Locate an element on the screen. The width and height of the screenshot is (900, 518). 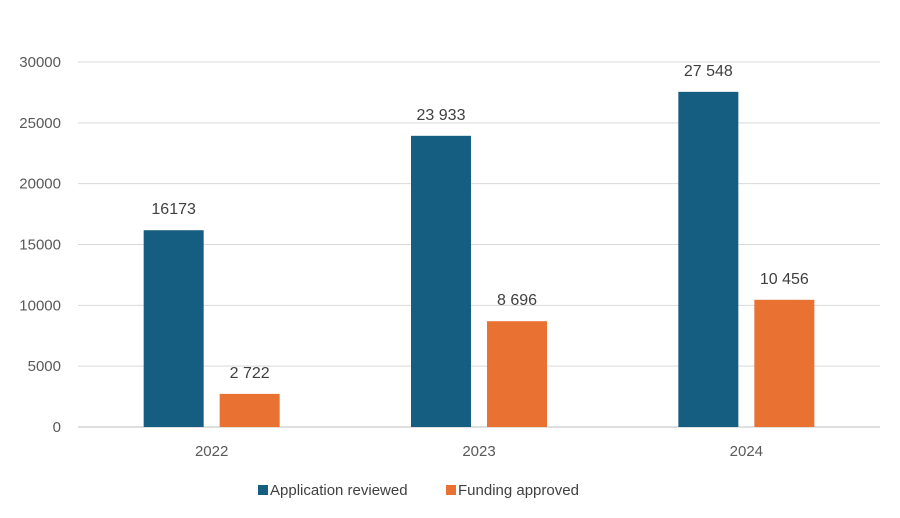
y-tick-label: 25000 is located at coordinates (40, 123).